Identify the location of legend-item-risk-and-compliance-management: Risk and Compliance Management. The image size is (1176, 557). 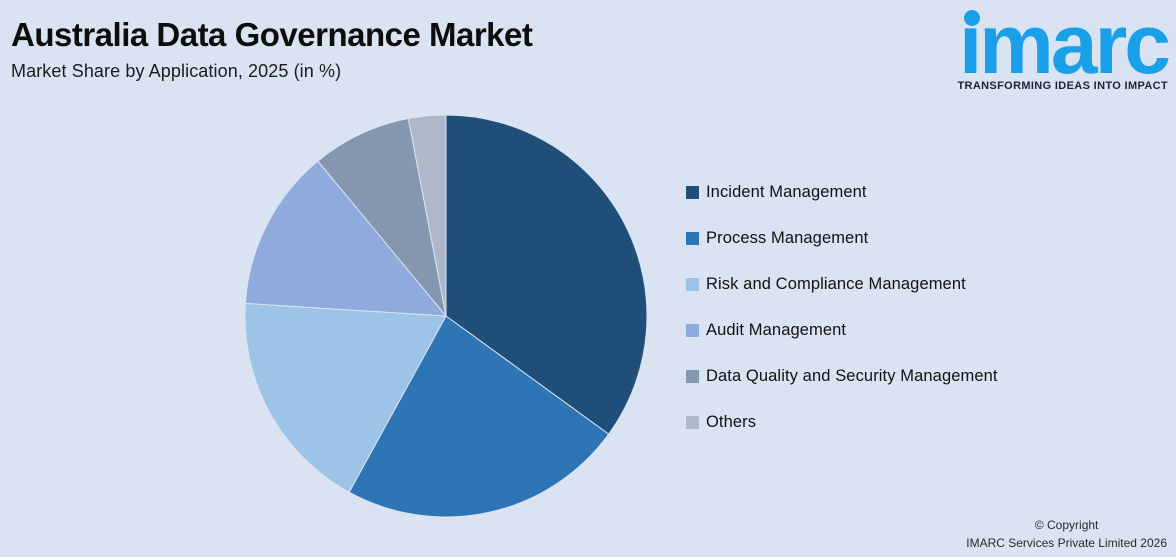
(842, 284).